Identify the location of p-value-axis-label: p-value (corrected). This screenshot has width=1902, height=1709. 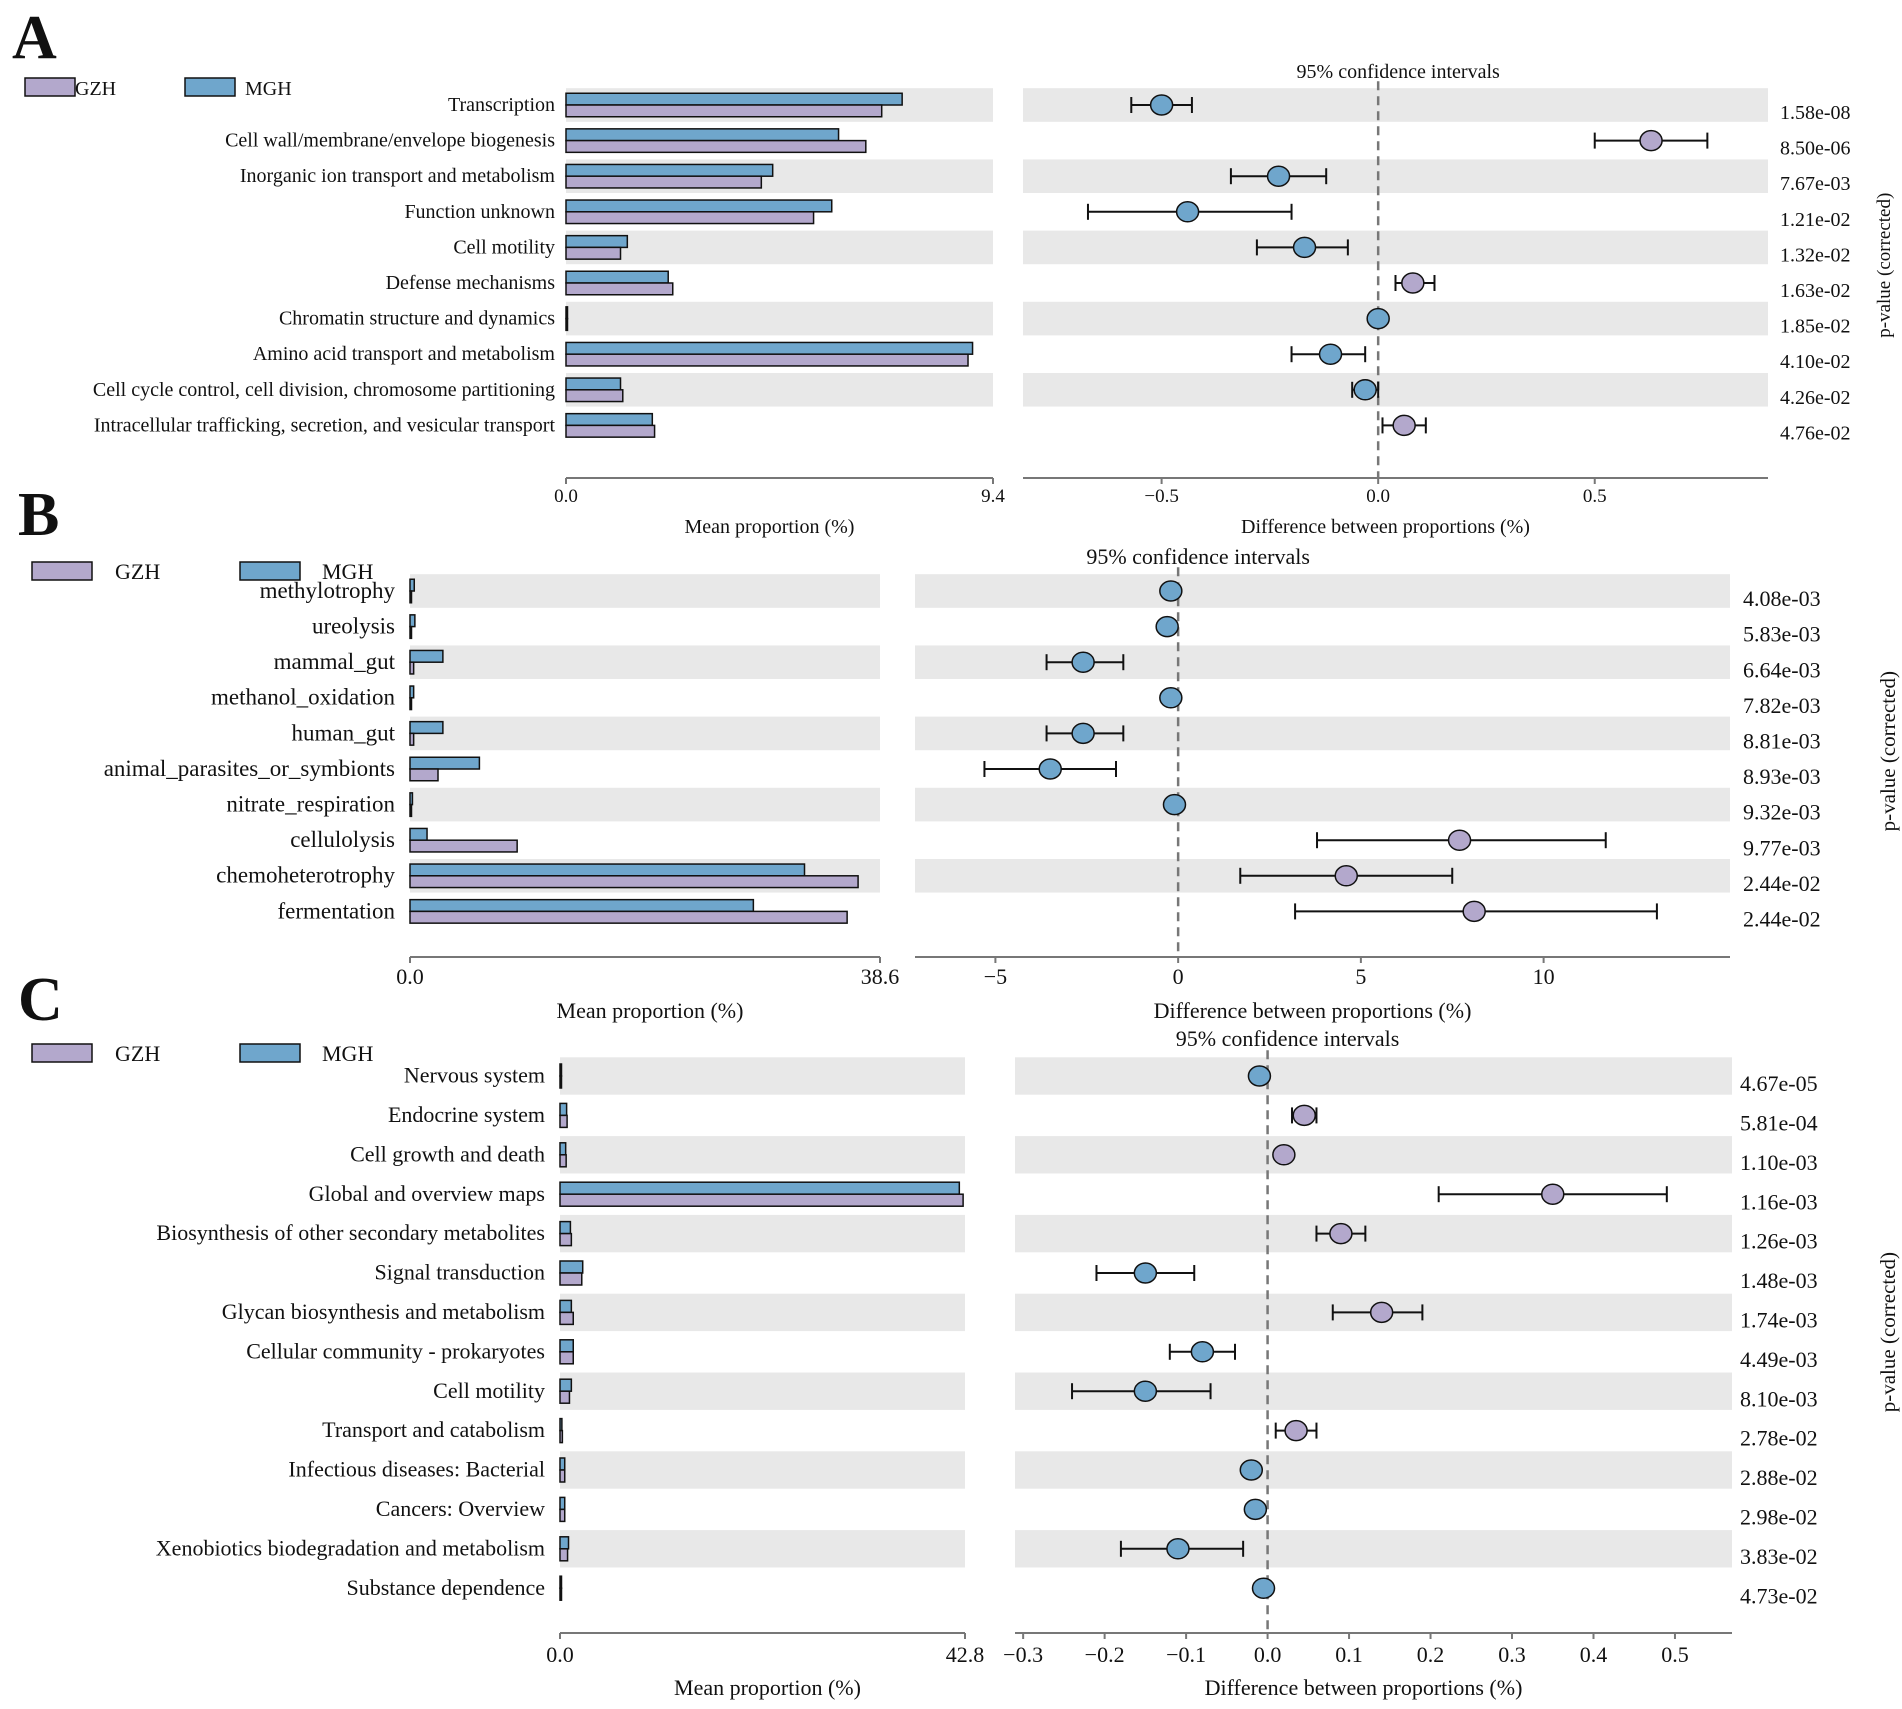
(1888, 751).